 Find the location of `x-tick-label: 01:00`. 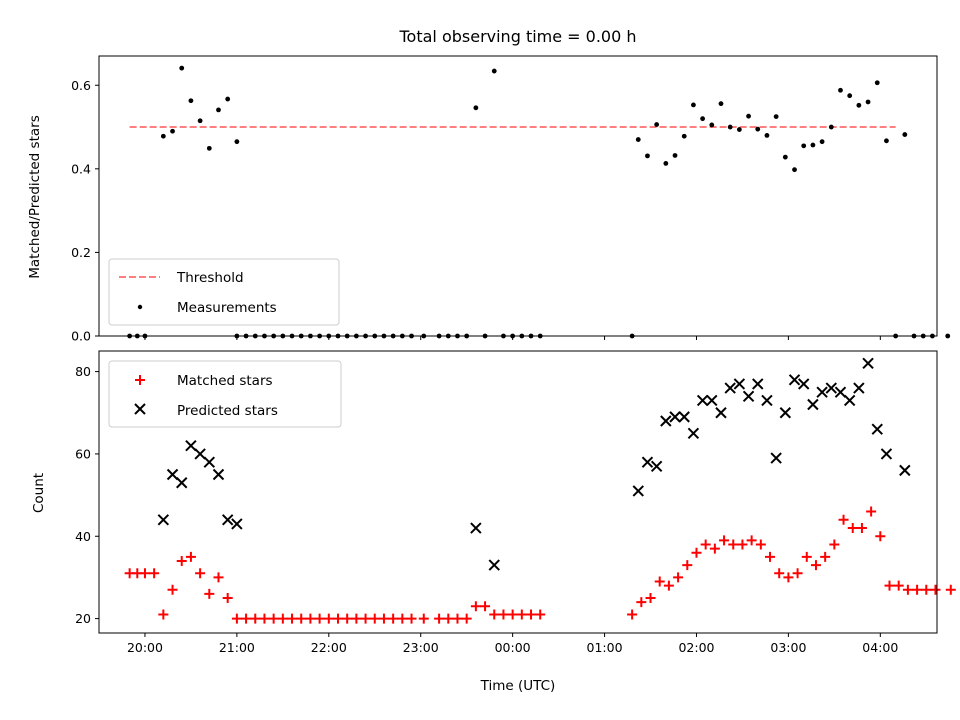

x-tick-label: 01:00 is located at coordinates (605, 647).